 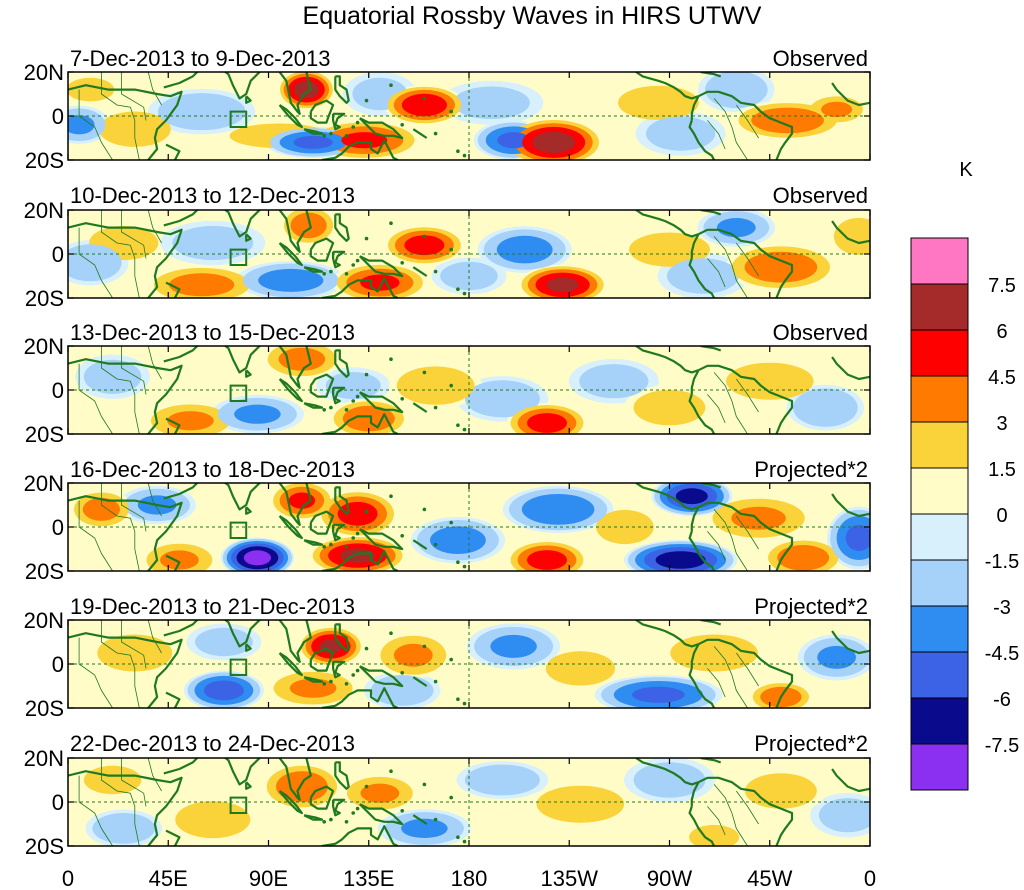 What do you see at coordinates (820, 195) in the screenshot?
I see `panel-2-label: Observed` at bounding box center [820, 195].